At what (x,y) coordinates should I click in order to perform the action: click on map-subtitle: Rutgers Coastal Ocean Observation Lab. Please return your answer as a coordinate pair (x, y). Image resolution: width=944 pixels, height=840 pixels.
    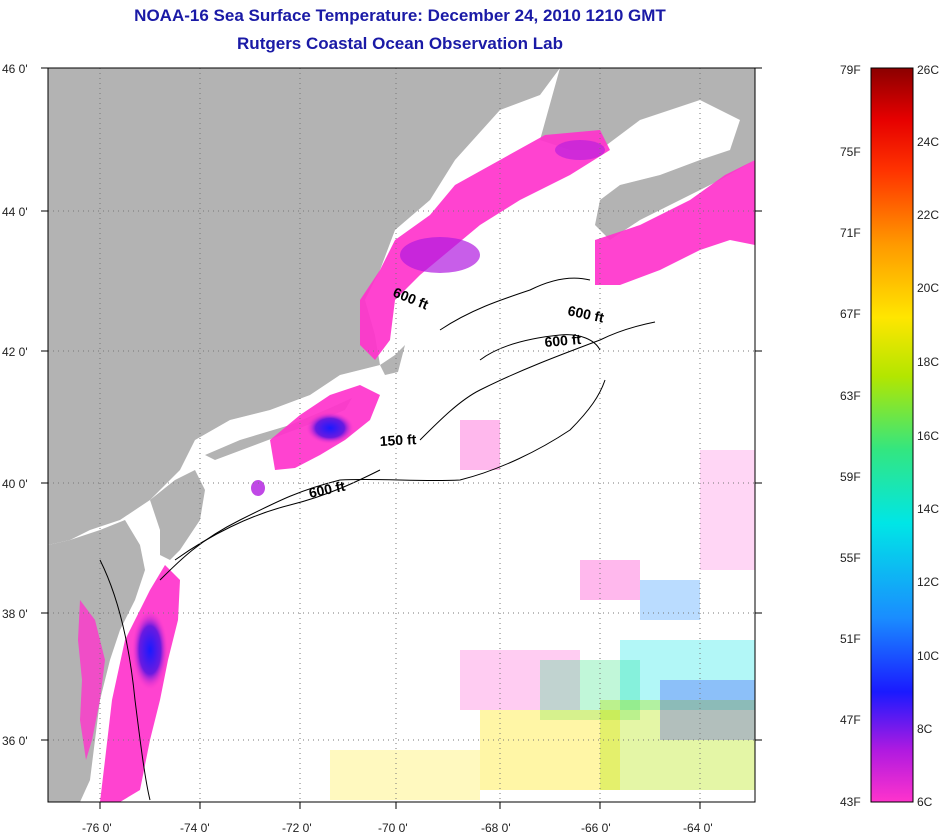
    Looking at the image, I should click on (400, 43).